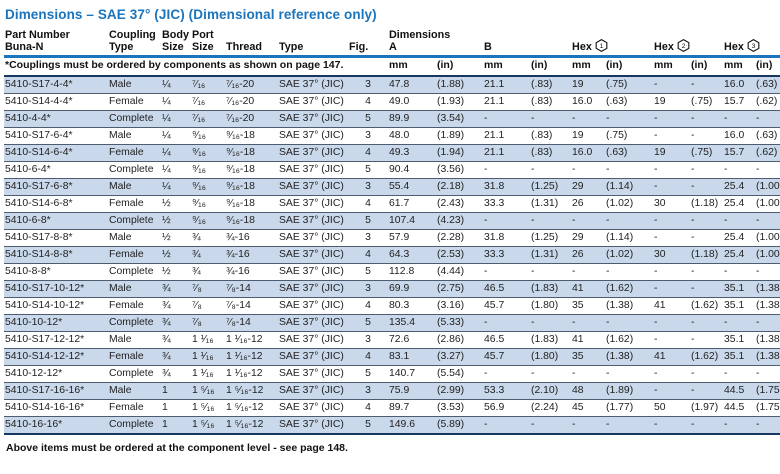 This screenshot has width=780, height=474. Describe the element at coordinates (588, 306) in the screenshot. I see `cell-hex1-mm: 35` at that location.